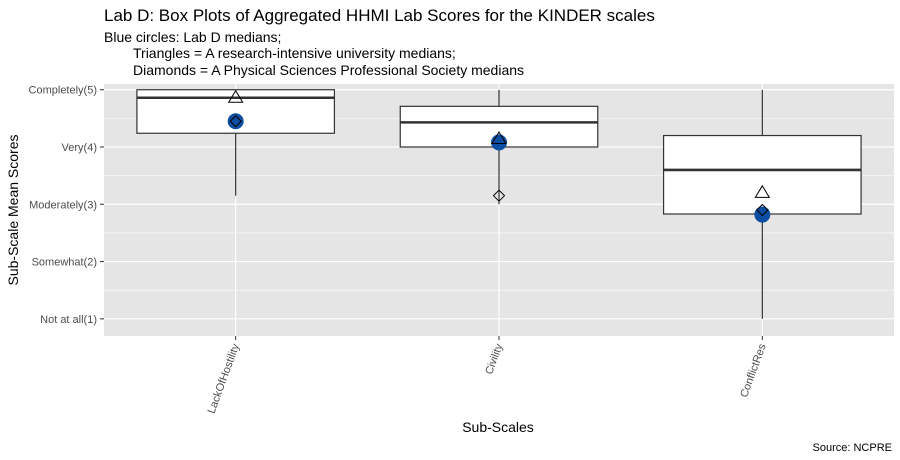 The width and height of the screenshot is (900, 460). Describe the element at coordinates (192, 37) in the screenshot. I see `chart-subtitle-line-1: Blue circles: Lab D medians;` at that location.